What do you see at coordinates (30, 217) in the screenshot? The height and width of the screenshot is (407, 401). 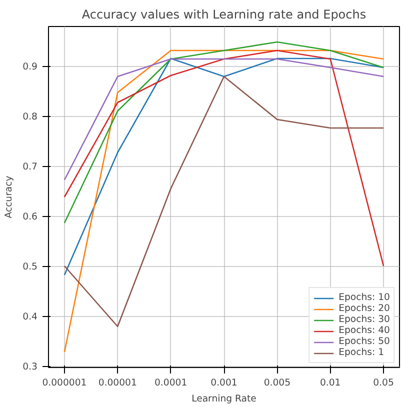 I see `y-tick-label: 0.6` at bounding box center [30, 217].